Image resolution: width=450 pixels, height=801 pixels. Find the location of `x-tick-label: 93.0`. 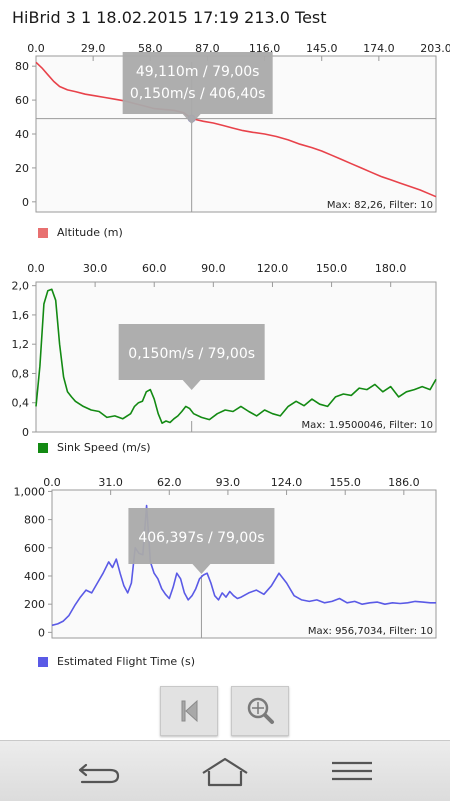

x-tick-label: 93.0 is located at coordinates (228, 482).